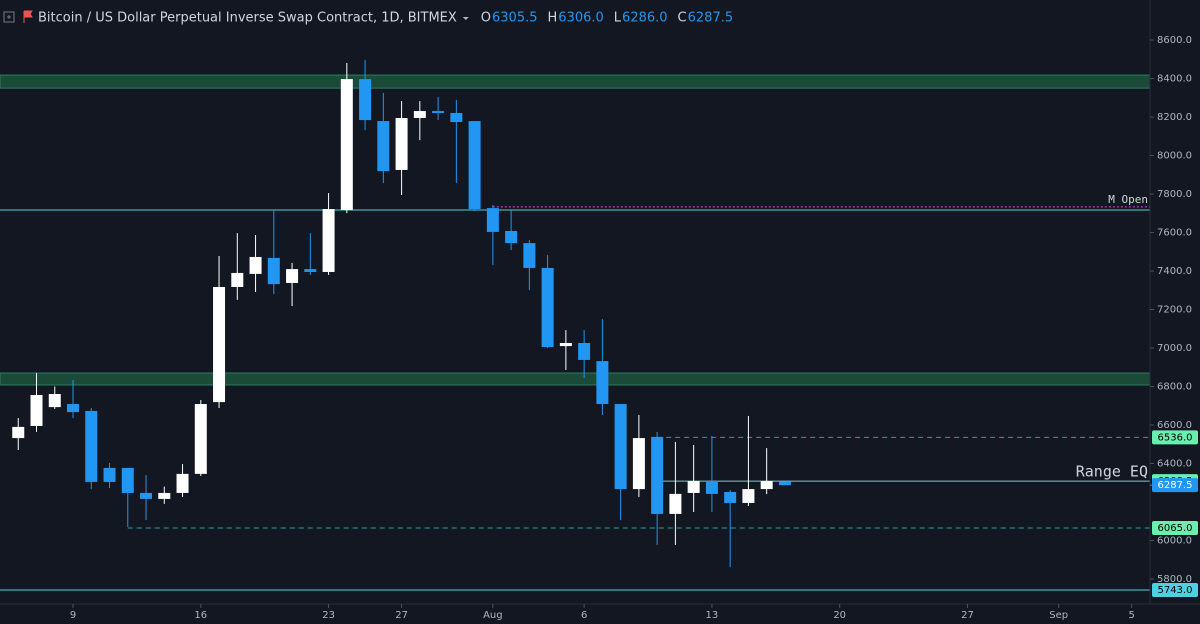  I want to click on y-tick-label: 8600.0, so click(1174, 40).